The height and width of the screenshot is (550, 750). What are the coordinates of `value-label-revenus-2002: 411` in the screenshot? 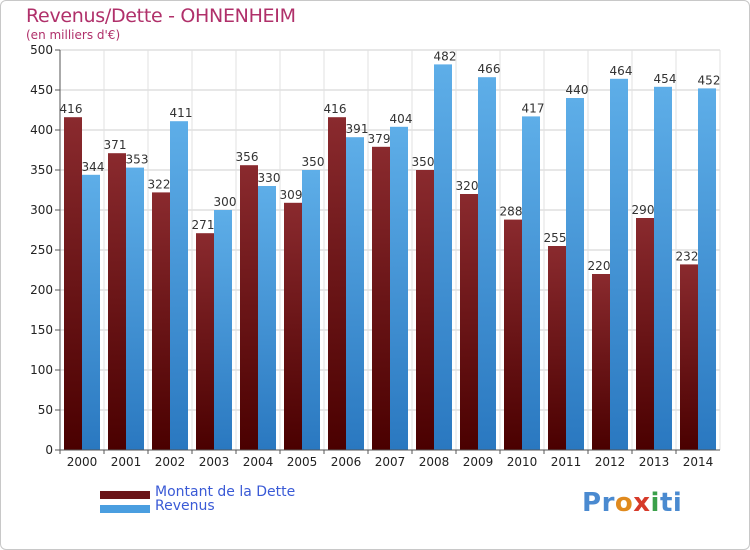 It's located at (181, 113).